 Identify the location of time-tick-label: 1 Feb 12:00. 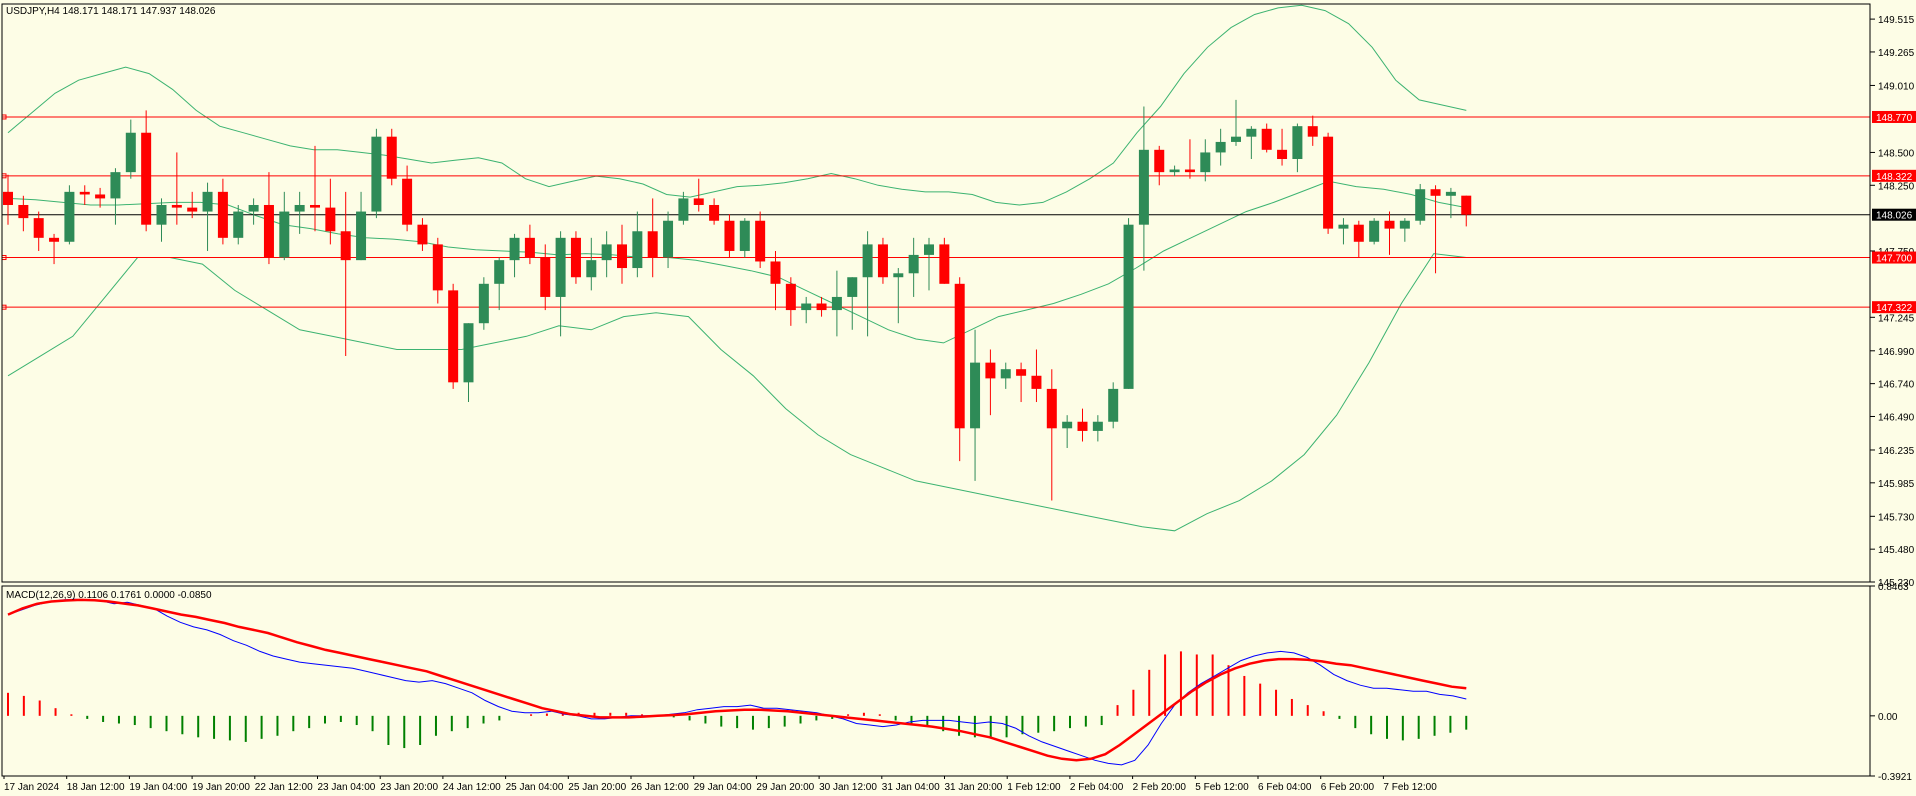
(1034, 787).